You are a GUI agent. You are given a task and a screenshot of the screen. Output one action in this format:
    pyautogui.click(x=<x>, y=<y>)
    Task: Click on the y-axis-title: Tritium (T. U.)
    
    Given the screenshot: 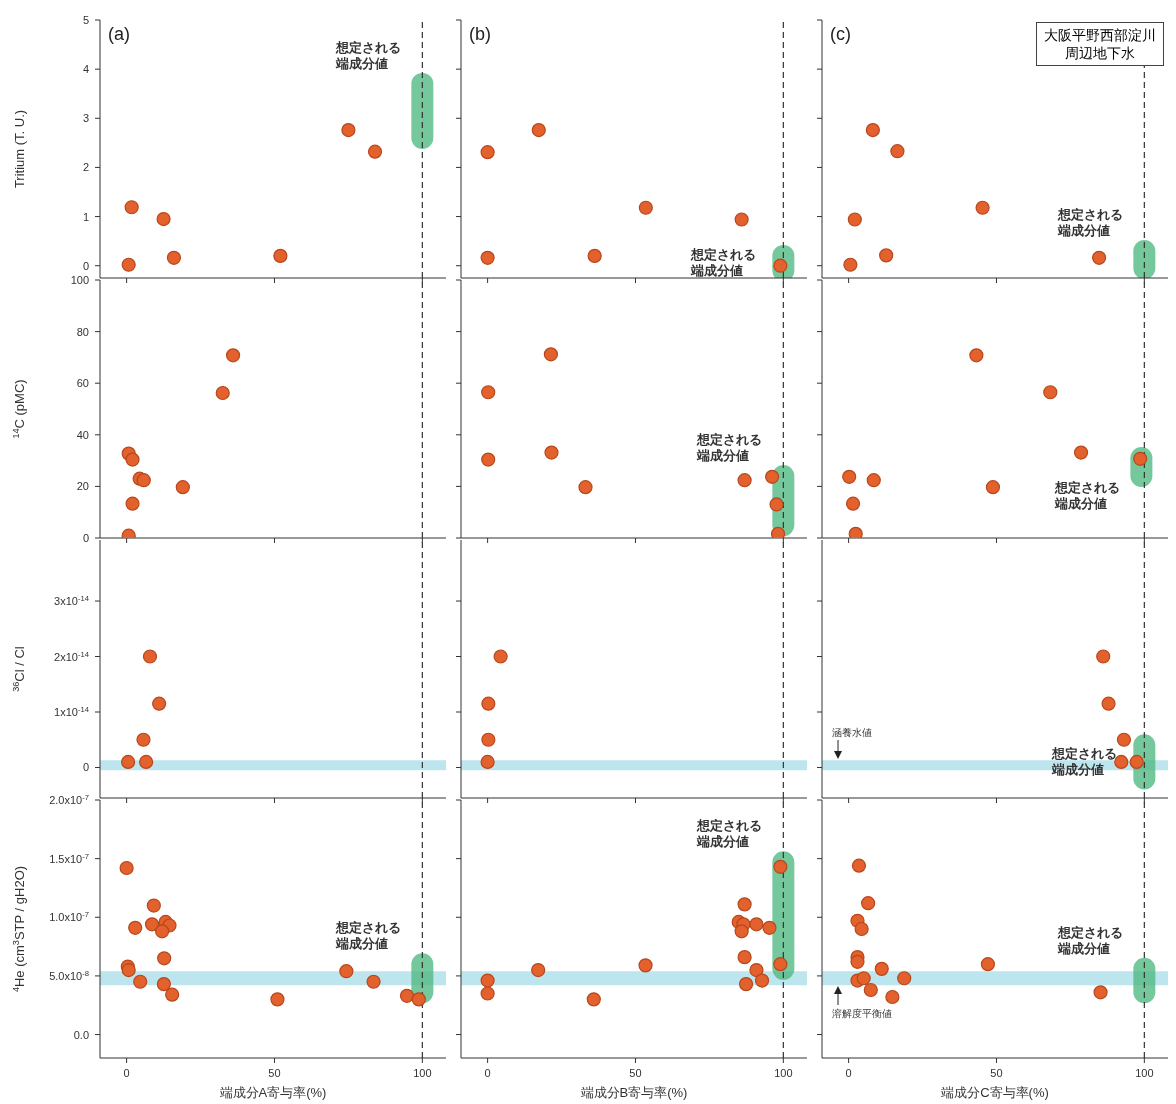 What is the action you would take?
    pyautogui.click(x=19, y=149)
    